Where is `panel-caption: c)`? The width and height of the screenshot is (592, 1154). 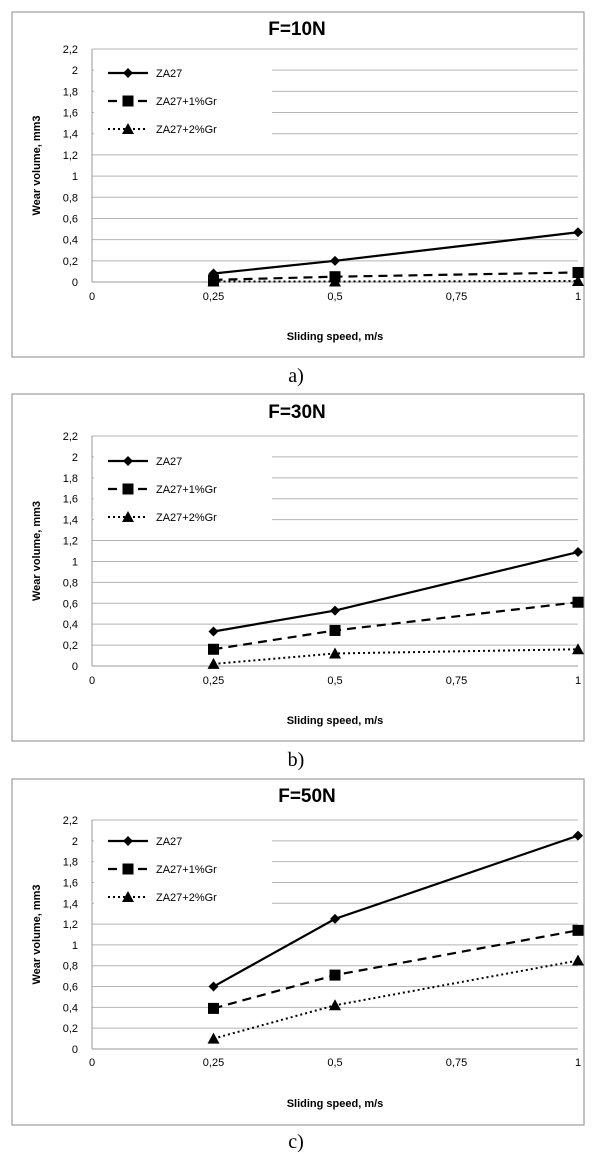 panel-caption: c) is located at coordinates (296, 1142).